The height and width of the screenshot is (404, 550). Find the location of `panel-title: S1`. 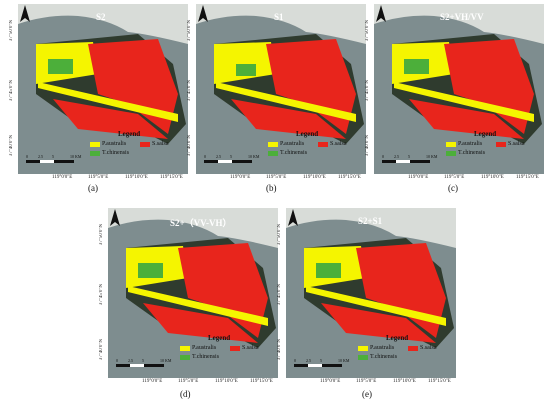

panel-title: S1 is located at coordinates (279, 17).